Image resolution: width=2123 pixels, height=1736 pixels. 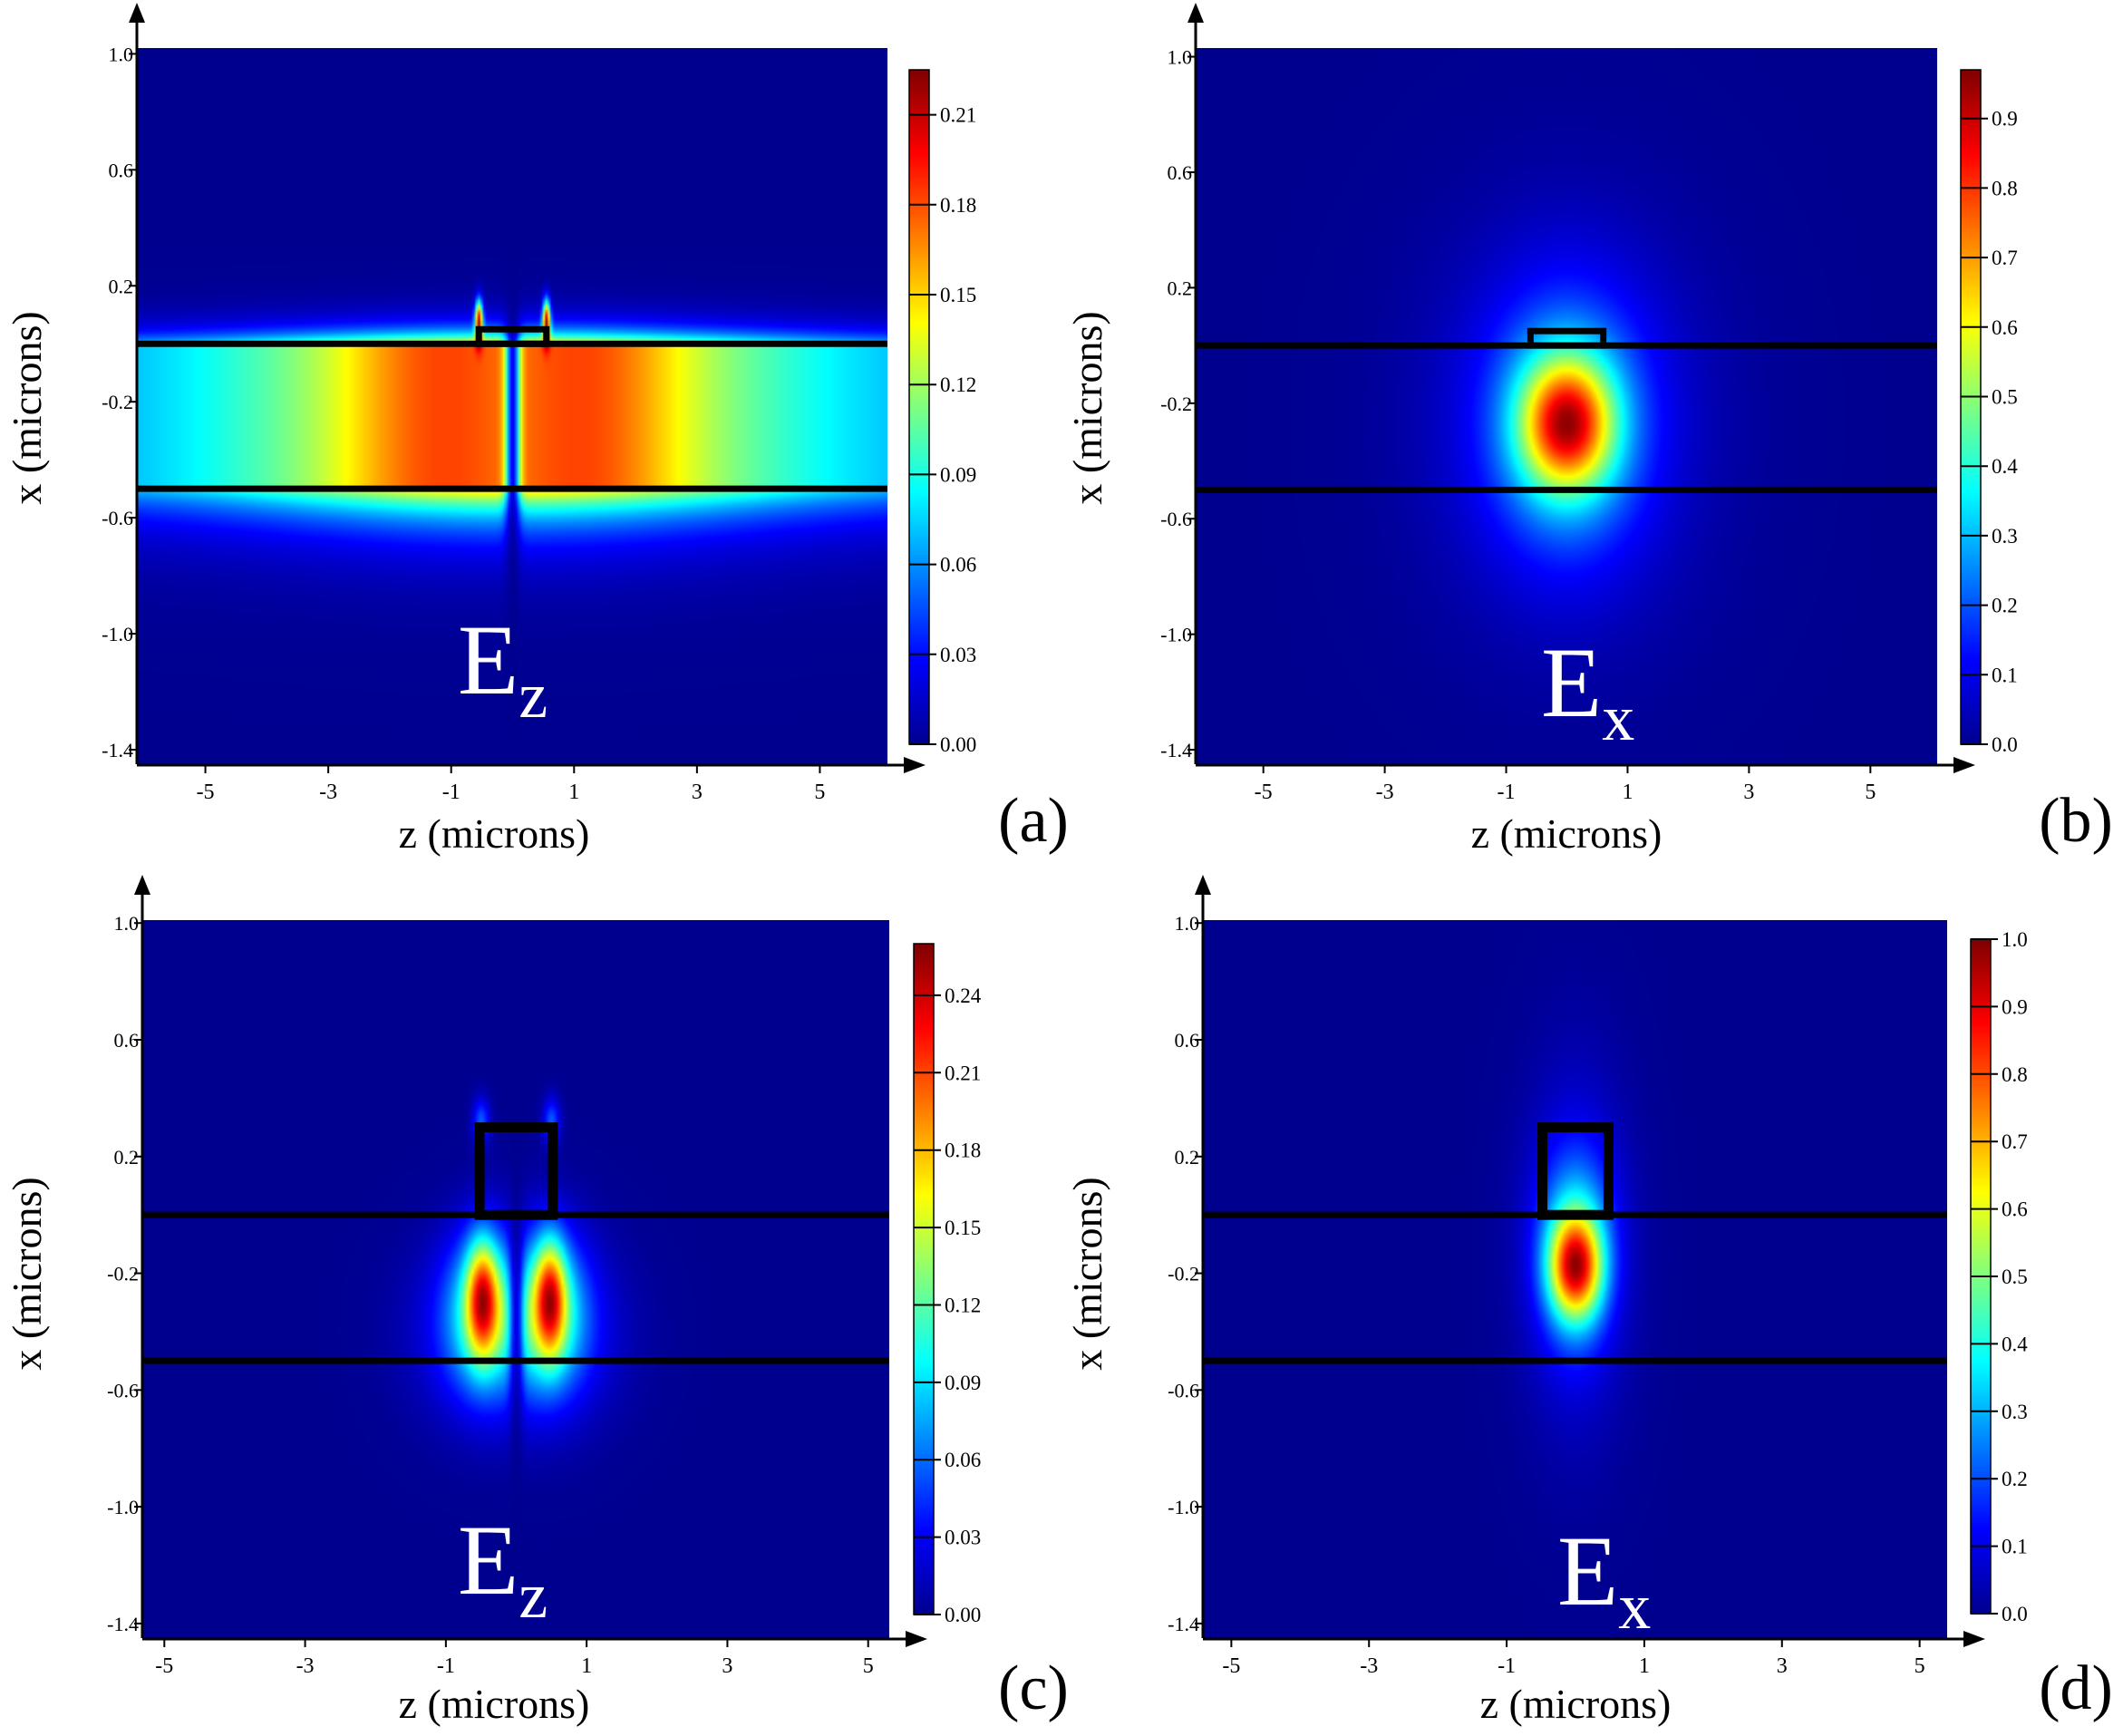 I want to click on panel-label: (b), so click(x=2076, y=821).